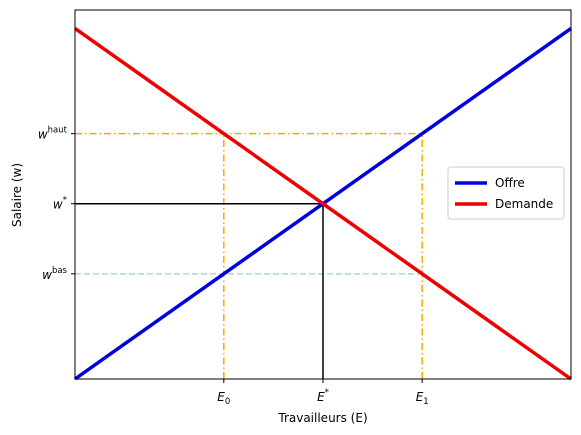 The width and height of the screenshot is (581, 435). What do you see at coordinates (54, 274) in the screenshot?
I see `y-tick-label: wbas` at bounding box center [54, 274].